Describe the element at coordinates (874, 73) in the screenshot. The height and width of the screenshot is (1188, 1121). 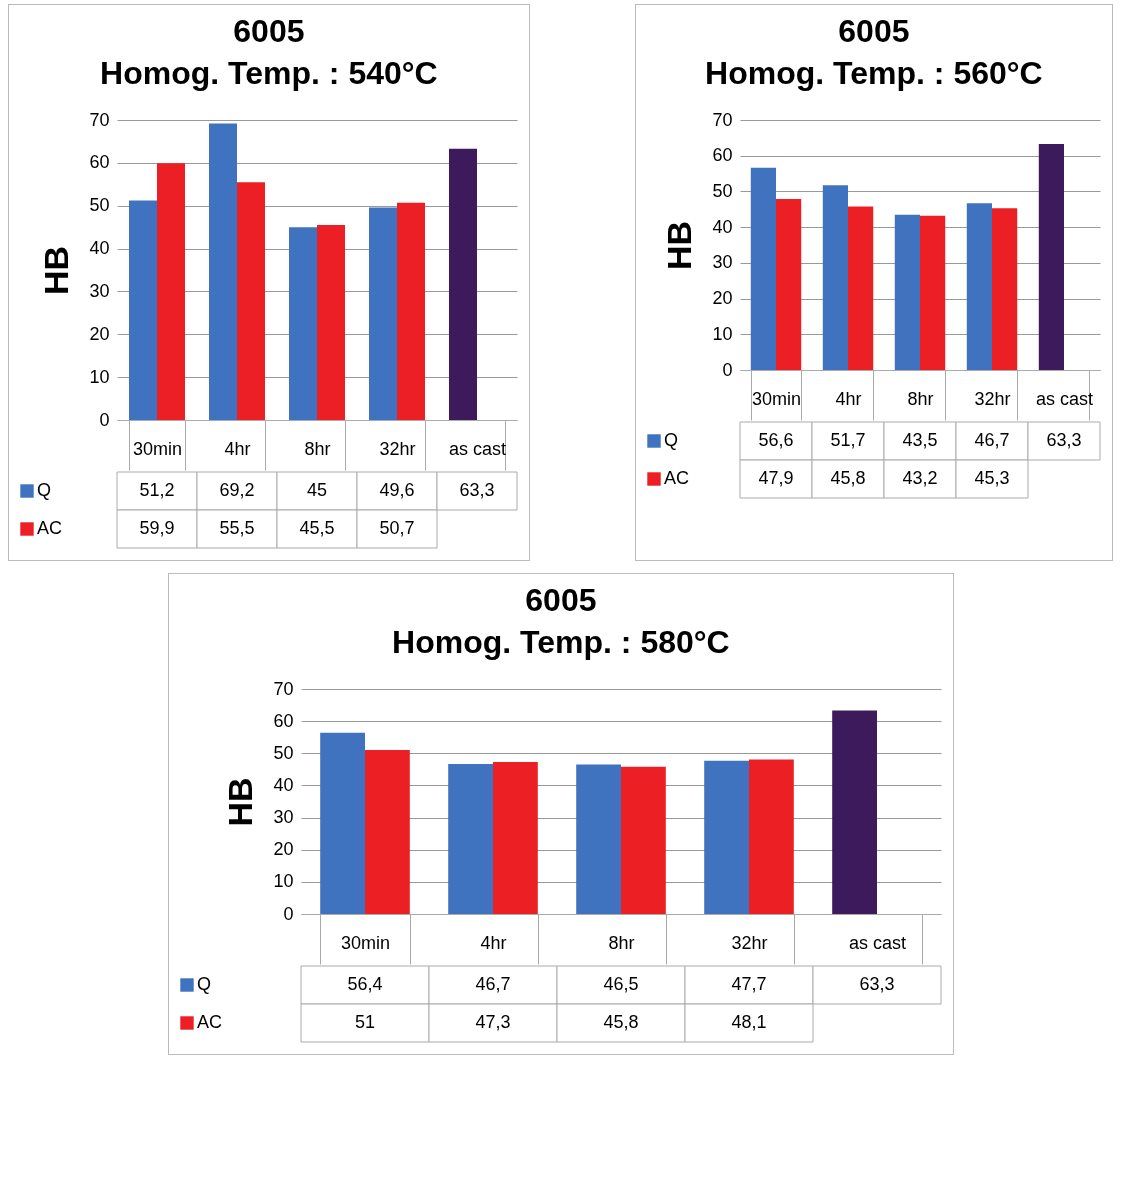
I see `chart-subtitle: Homog. Temp. : 560°C` at that location.